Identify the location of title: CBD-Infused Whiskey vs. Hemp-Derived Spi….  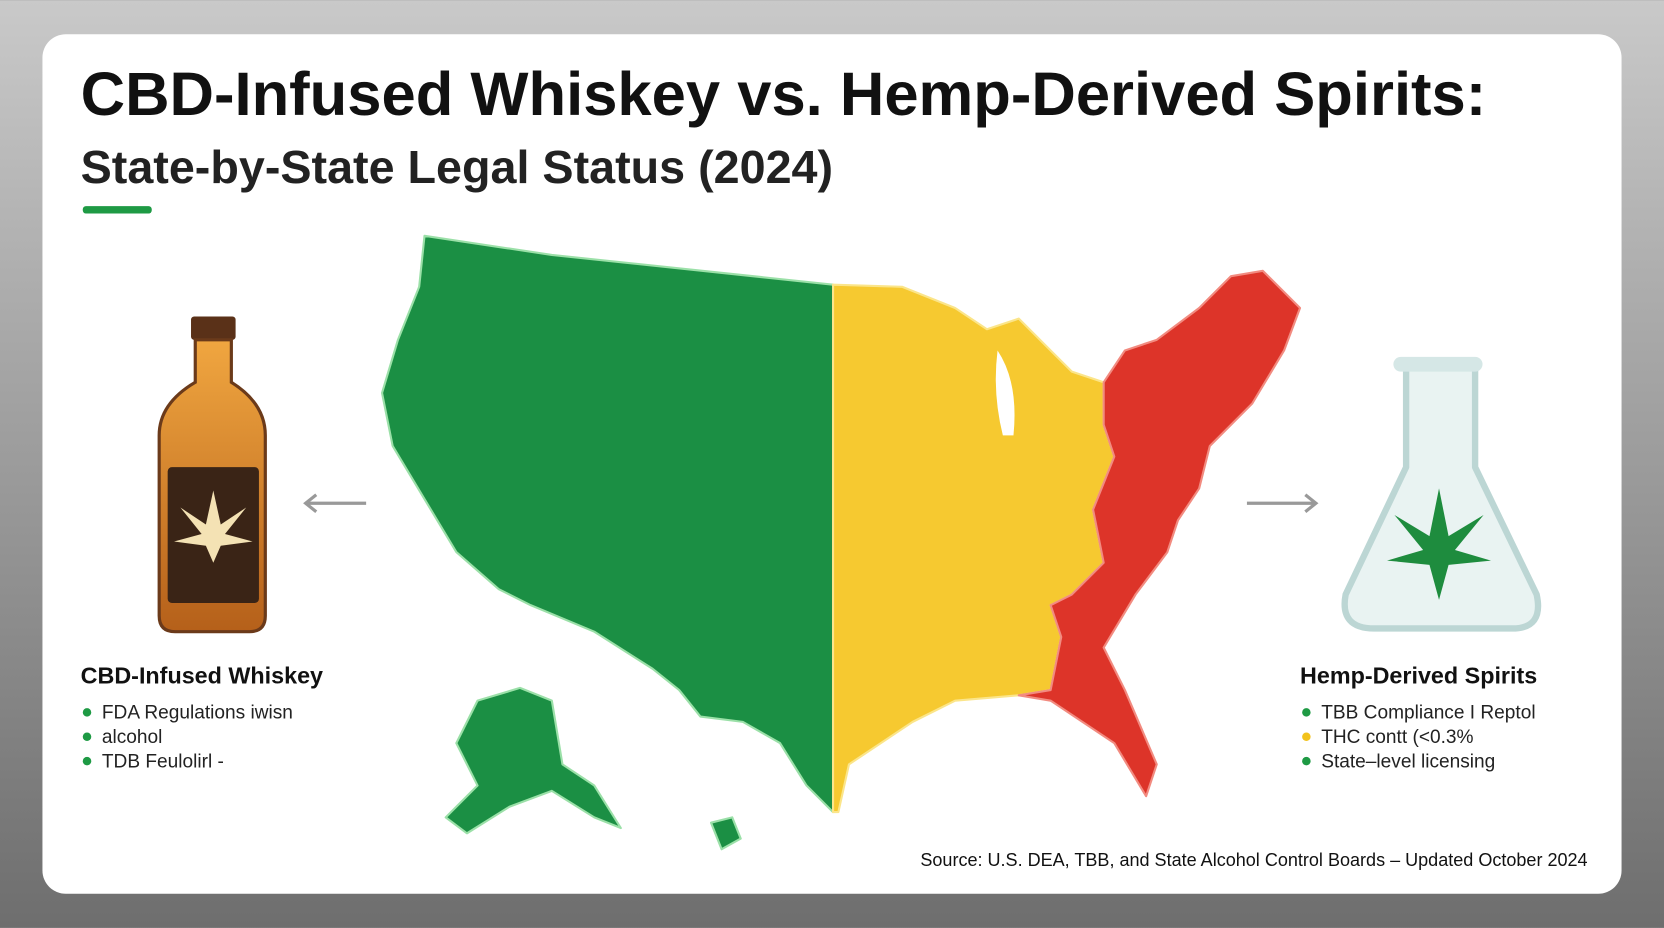
(784, 94).